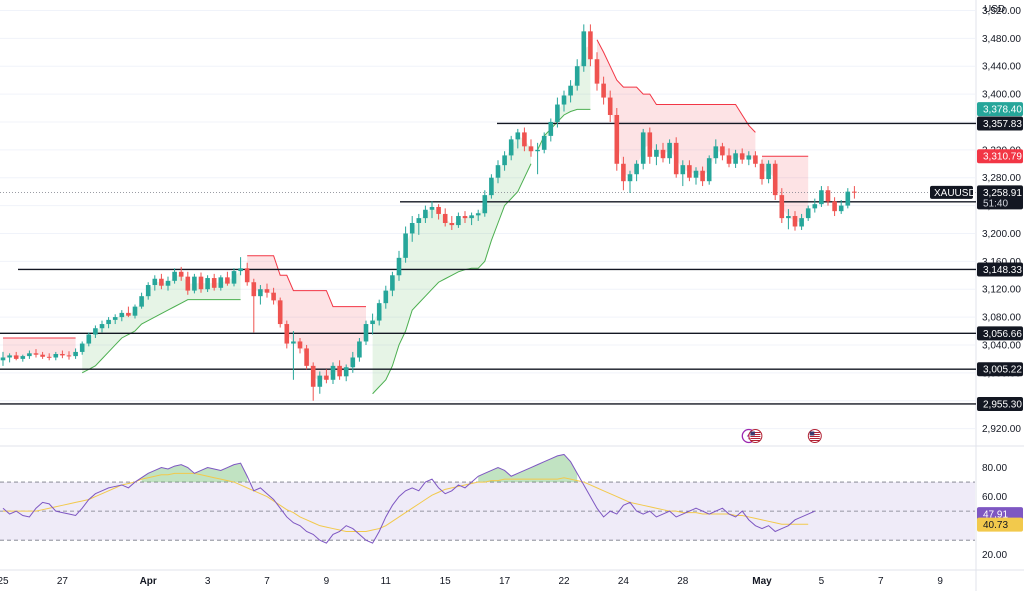 Image resolution: width=1024 pixels, height=591 pixels. I want to click on price-tick-label: 2,920.00, so click(1001, 429).